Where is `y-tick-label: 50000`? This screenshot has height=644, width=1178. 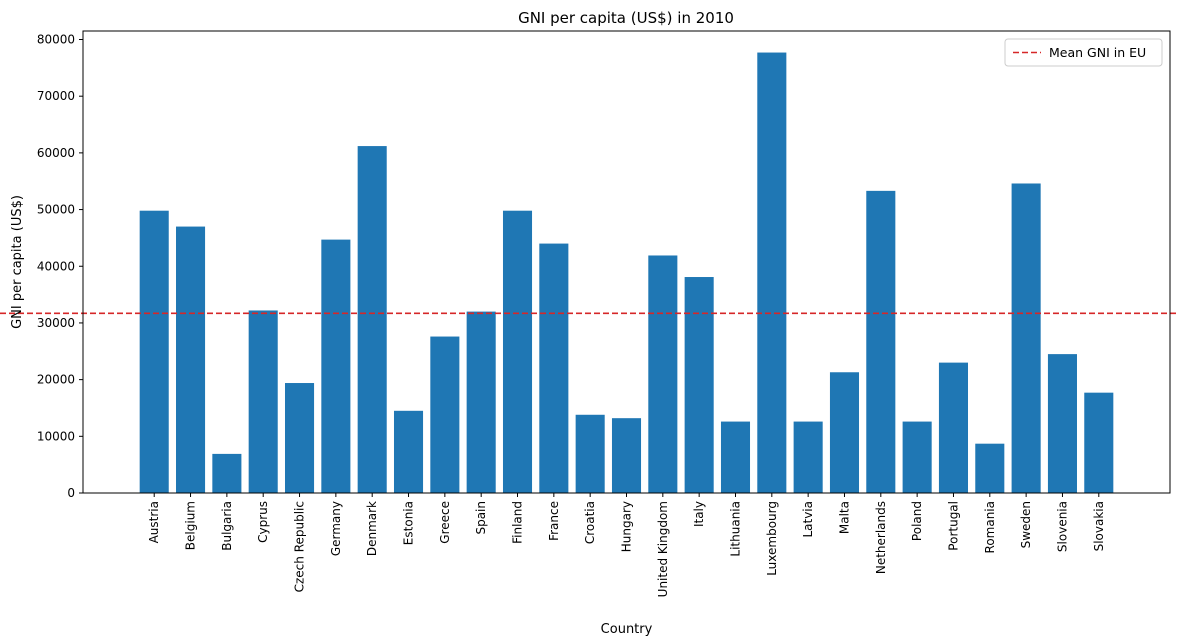 y-tick-label: 50000 is located at coordinates (56, 210).